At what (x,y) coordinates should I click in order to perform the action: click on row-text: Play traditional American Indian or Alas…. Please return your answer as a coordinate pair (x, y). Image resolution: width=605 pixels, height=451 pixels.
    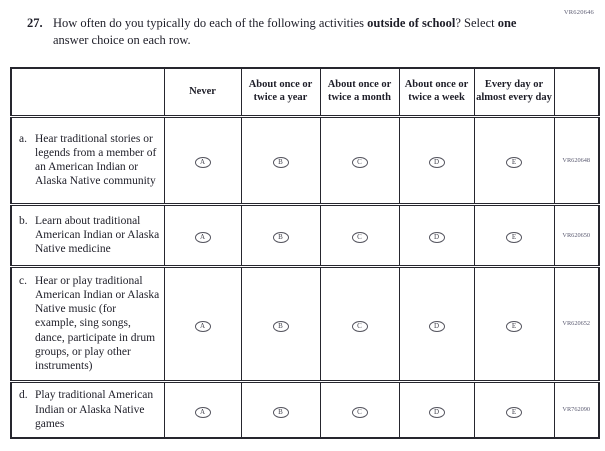
    Looking at the image, I should click on (94, 409).